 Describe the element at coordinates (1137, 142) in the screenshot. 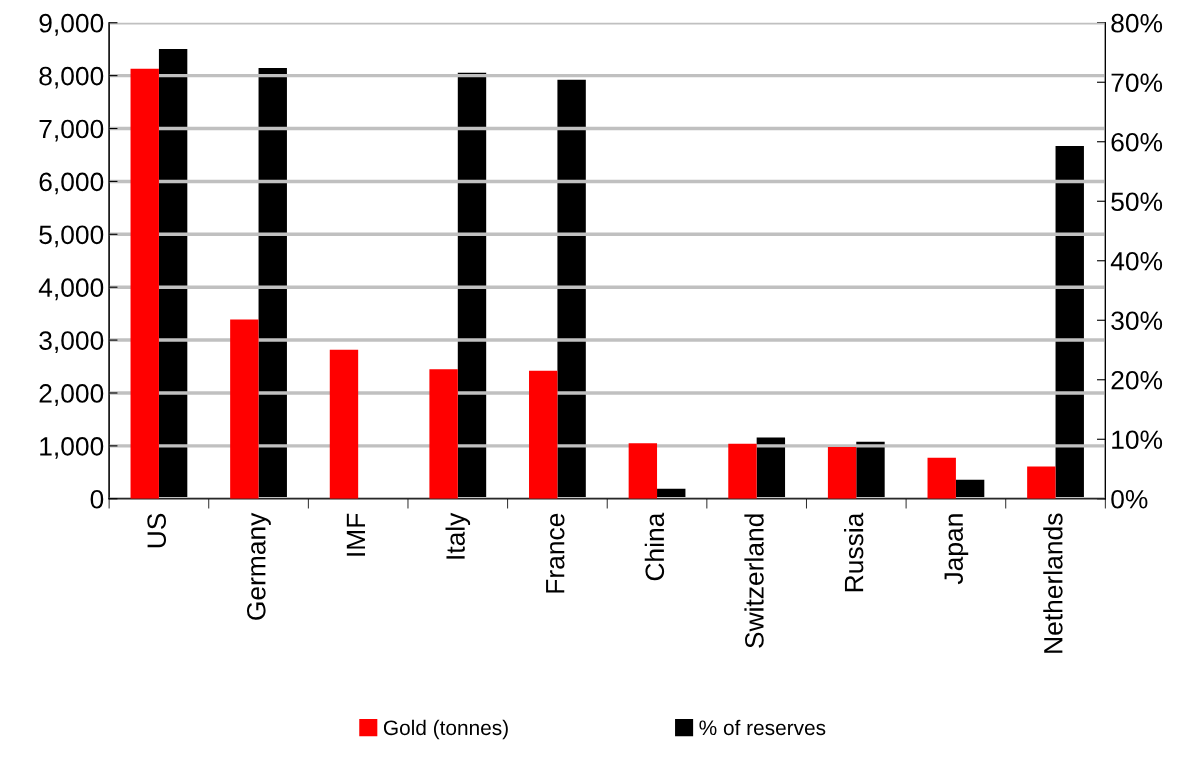

I see `y2-tick-label: 60%` at that location.